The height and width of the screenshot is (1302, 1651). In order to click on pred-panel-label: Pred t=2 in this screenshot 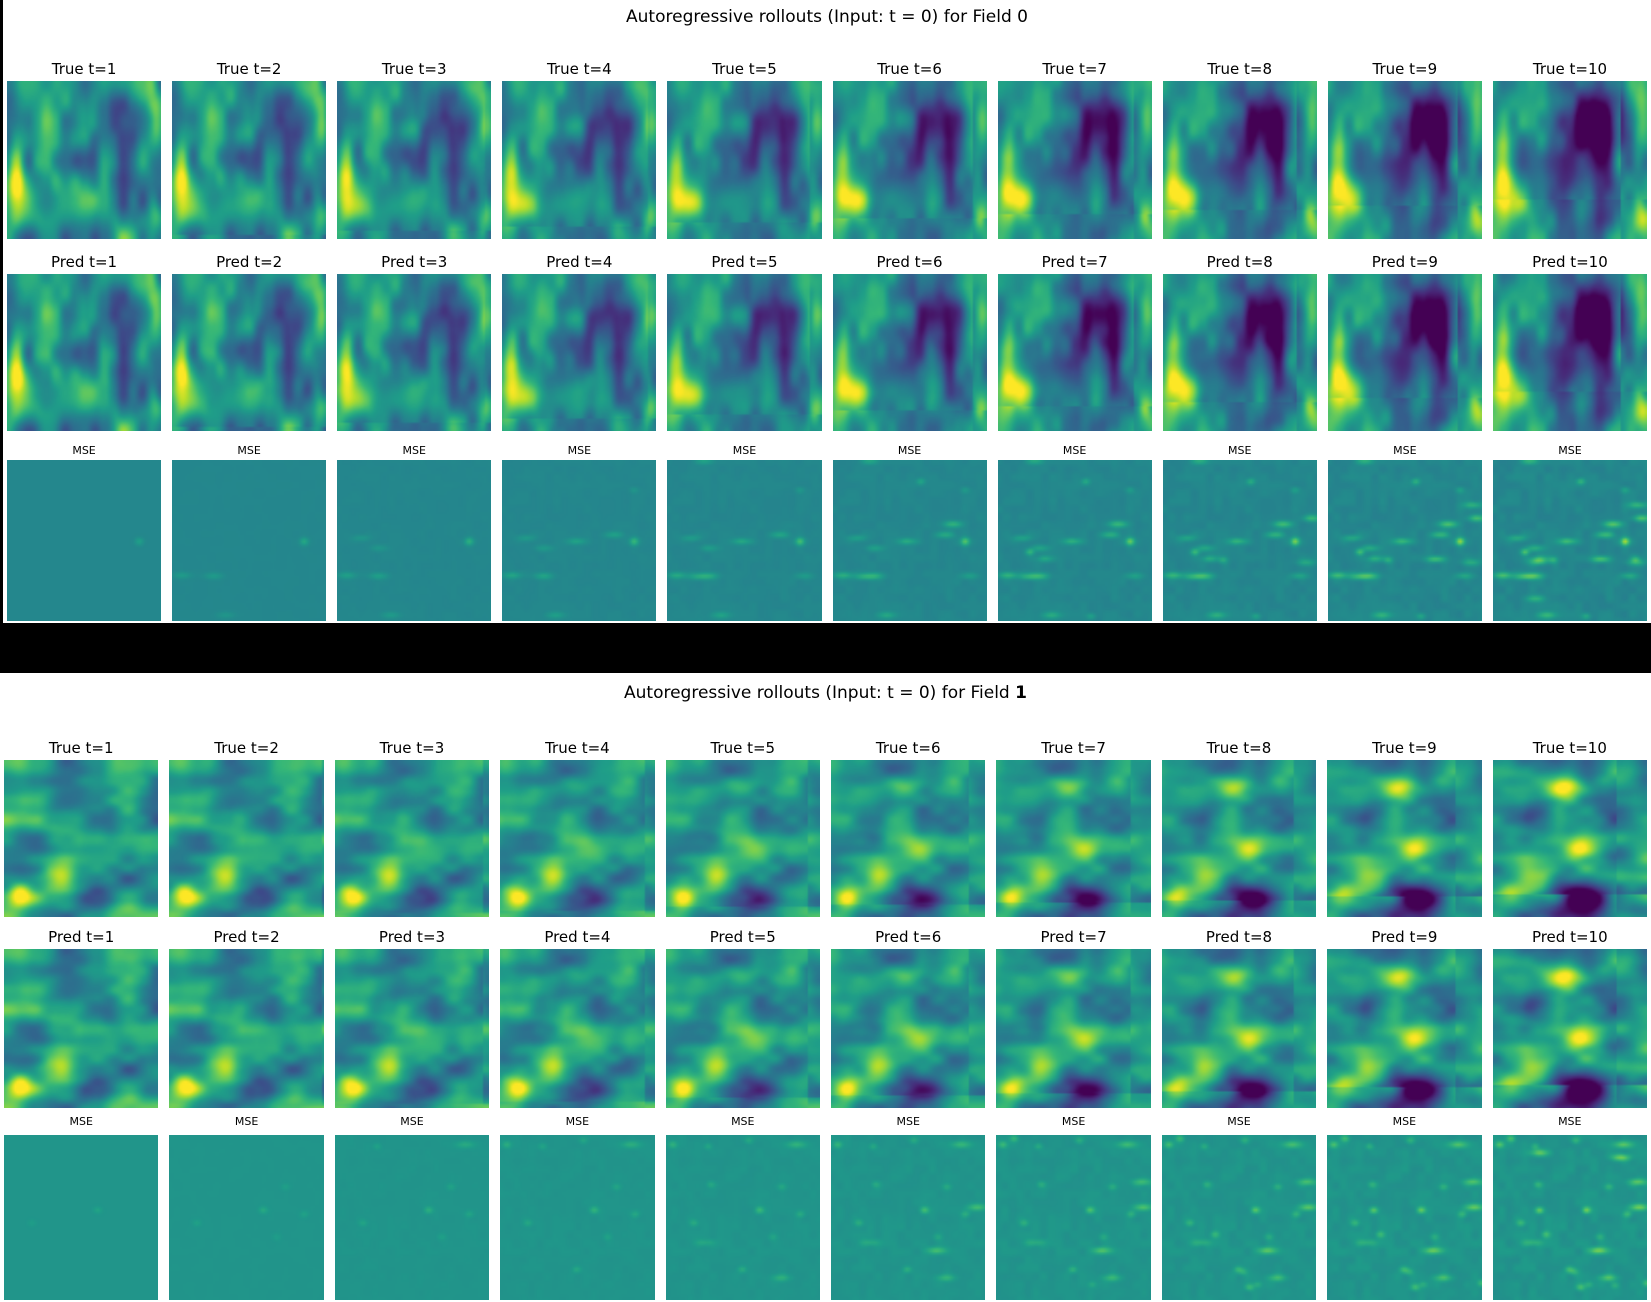, I will do `click(246, 937)`.